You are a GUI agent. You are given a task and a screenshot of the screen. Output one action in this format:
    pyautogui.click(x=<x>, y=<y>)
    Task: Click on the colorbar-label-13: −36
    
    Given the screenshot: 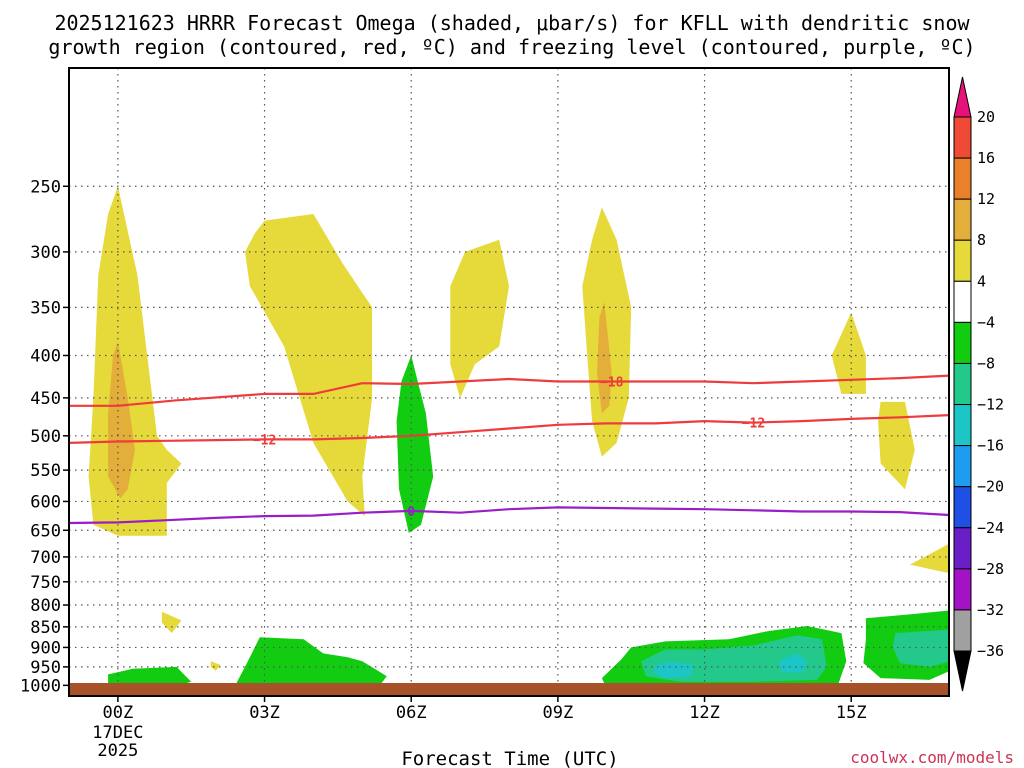 What is the action you would take?
    pyautogui.click(x=990, y=651)
    